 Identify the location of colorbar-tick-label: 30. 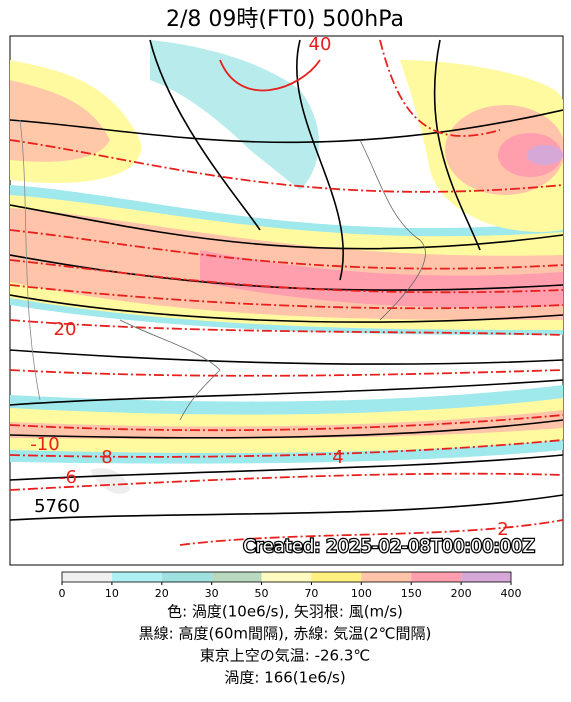
(212, 593).